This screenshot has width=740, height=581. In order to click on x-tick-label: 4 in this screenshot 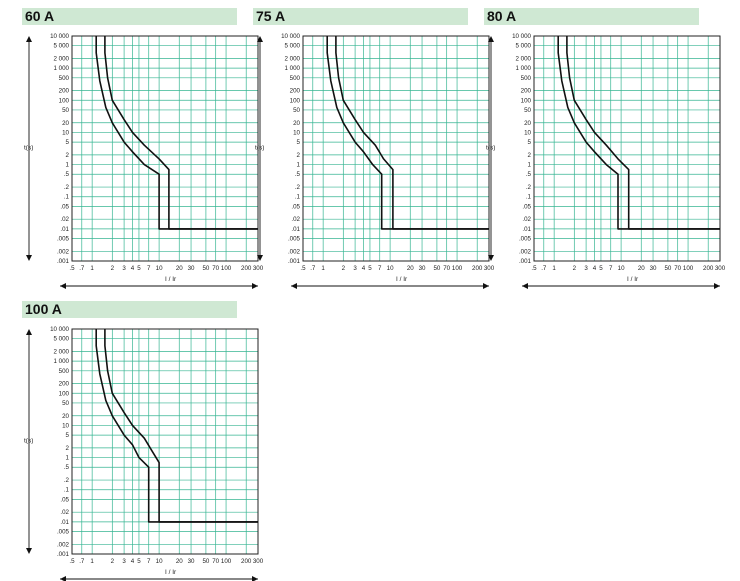, I will do `click(364, 268)`.